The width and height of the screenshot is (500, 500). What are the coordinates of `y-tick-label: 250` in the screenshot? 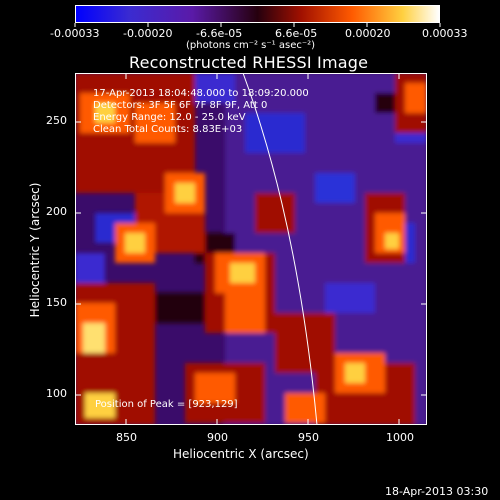 It's located at (56, 120).